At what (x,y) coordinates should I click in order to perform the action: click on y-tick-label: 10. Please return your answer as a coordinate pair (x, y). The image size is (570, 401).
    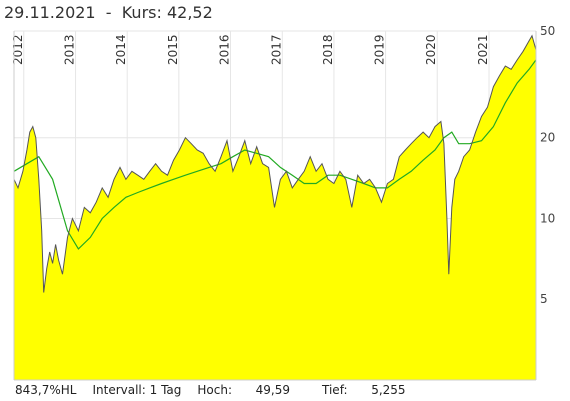
    Looking at the image, I should click on (547, 218).